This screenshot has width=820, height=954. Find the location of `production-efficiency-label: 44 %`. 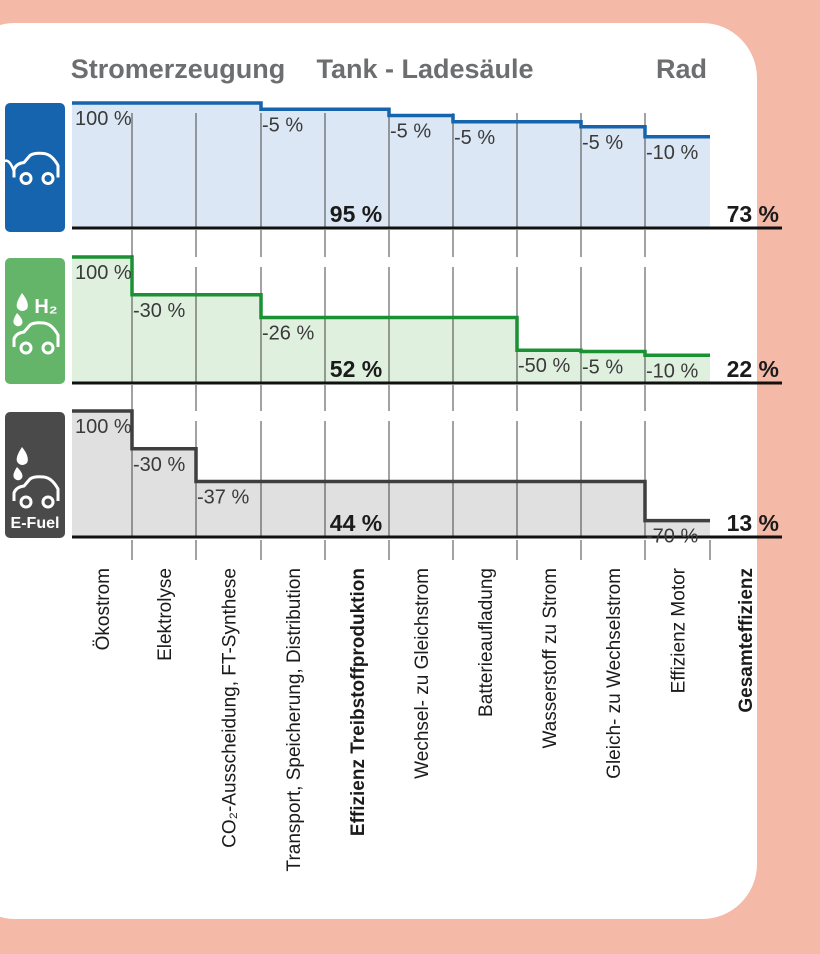

production-efficiency-label: 44 % is located at coordinates (356, 523).